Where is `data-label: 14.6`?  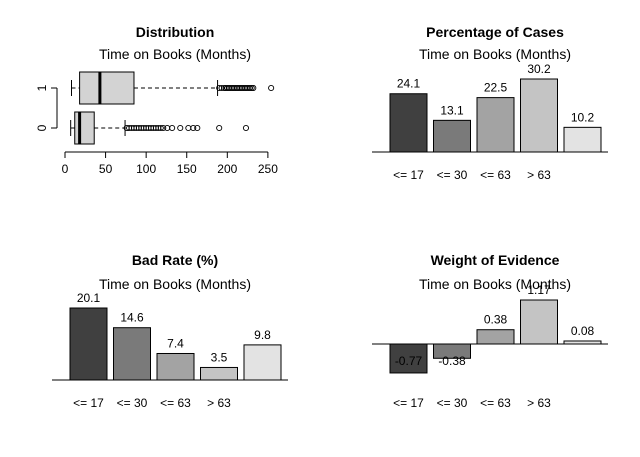
data-label: 14.6 is located at coordinates (132, 318).